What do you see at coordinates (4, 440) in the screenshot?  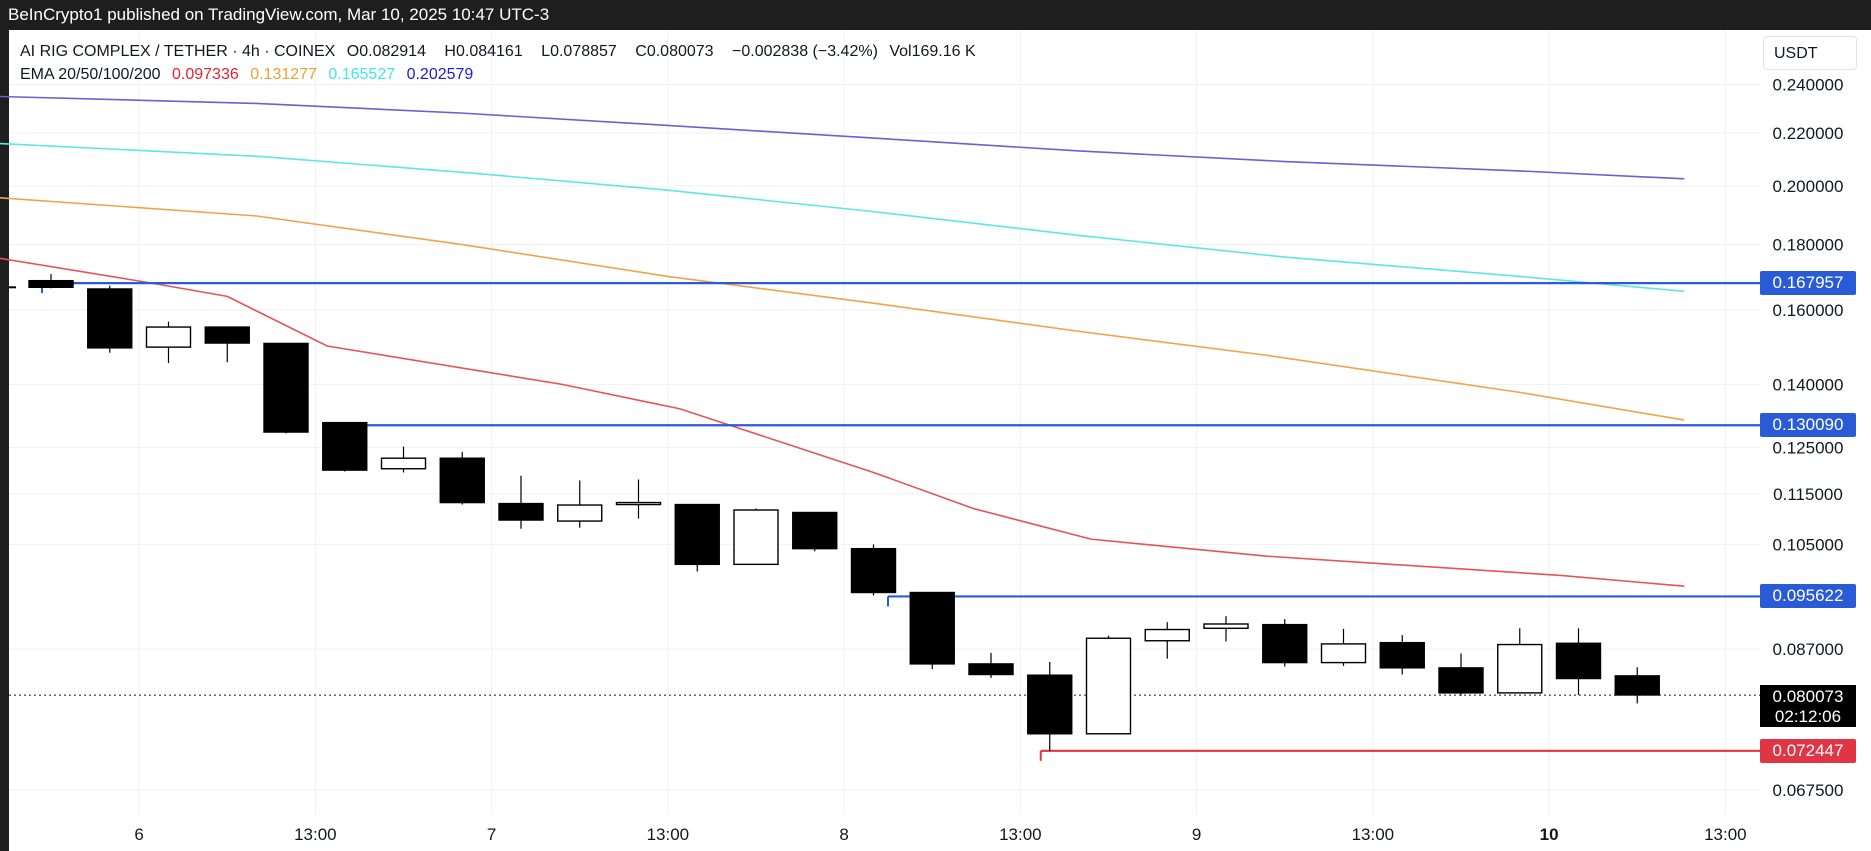 I see `left-edge-strip` at bounding box center [4, 440].